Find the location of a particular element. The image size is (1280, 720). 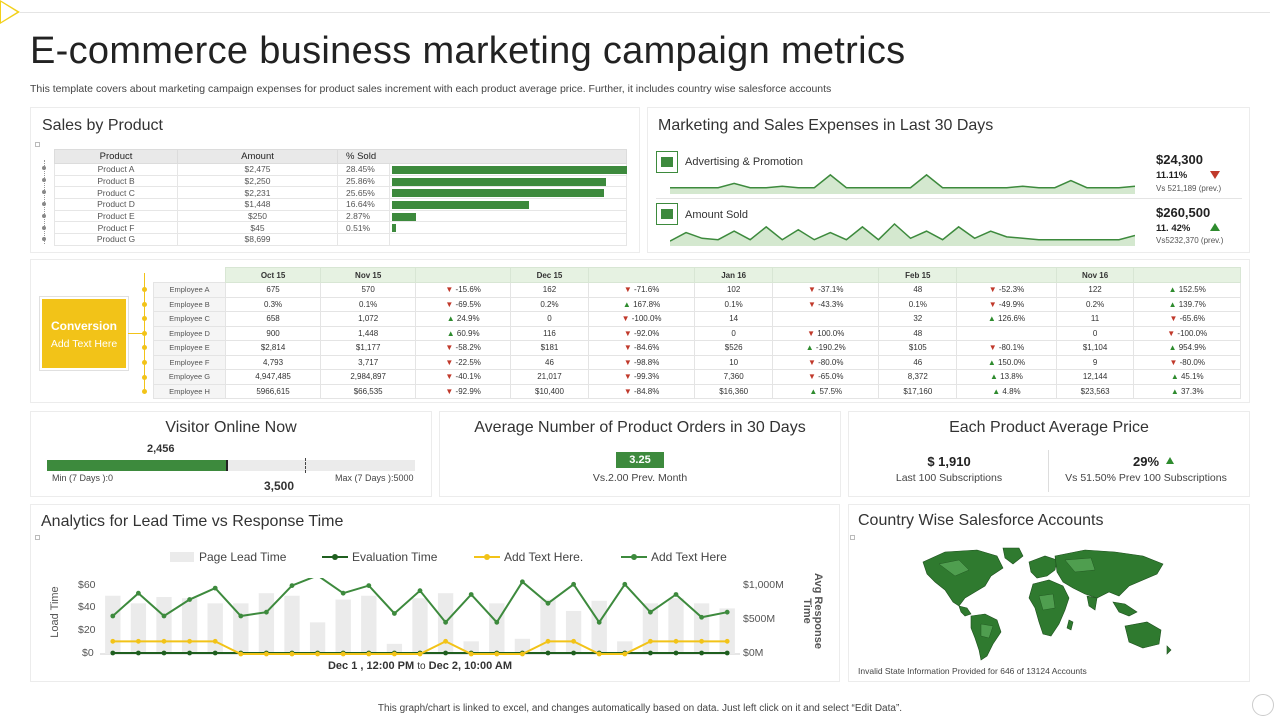

advertising-pct: 11.11% is located at coordinates (1172, 175).